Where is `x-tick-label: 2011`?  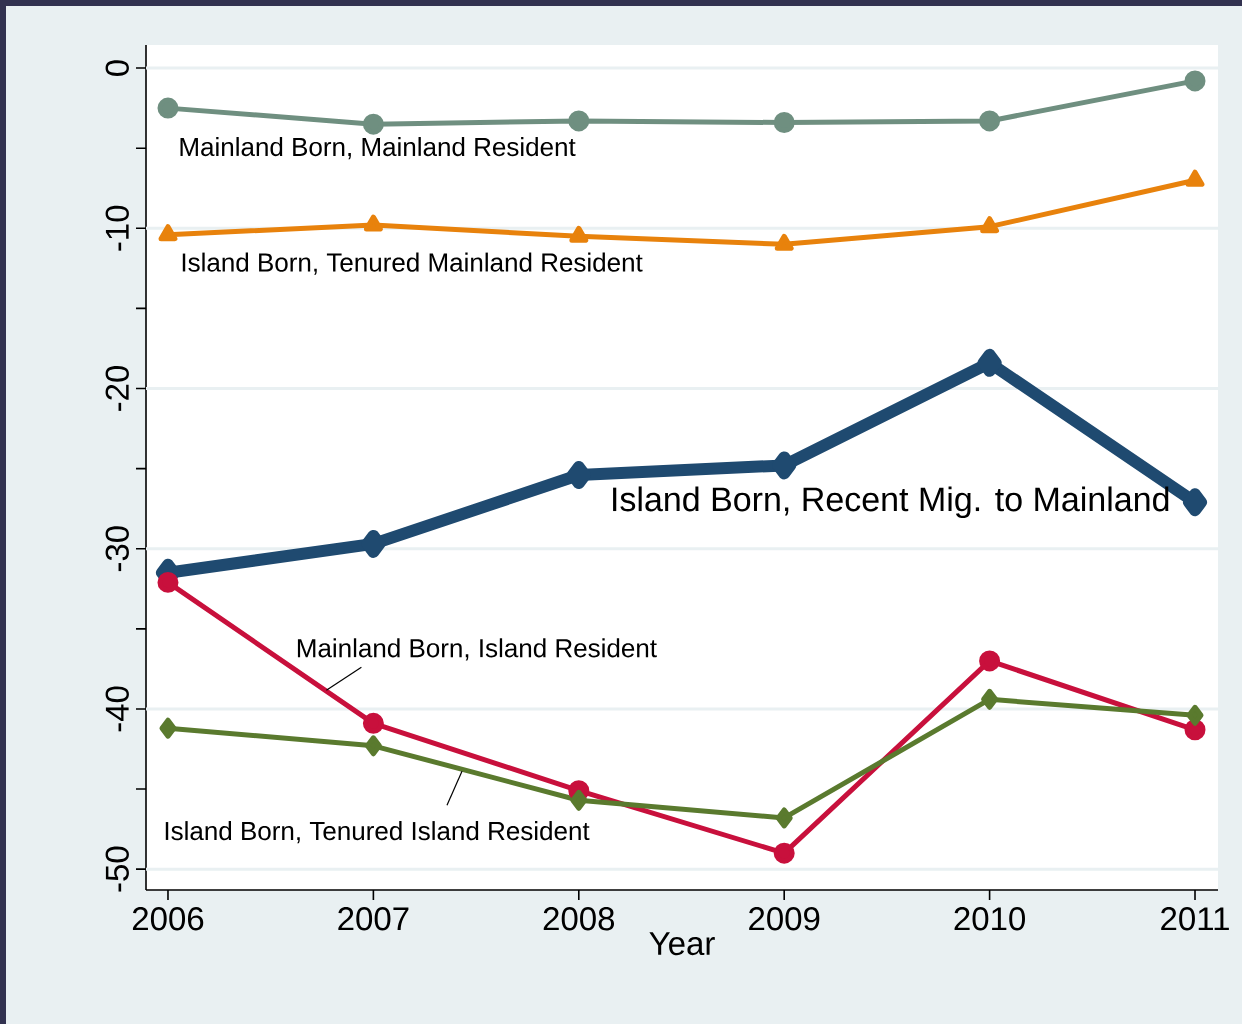 x-tick-label: 2011 is located at coordinates (1195, 919).